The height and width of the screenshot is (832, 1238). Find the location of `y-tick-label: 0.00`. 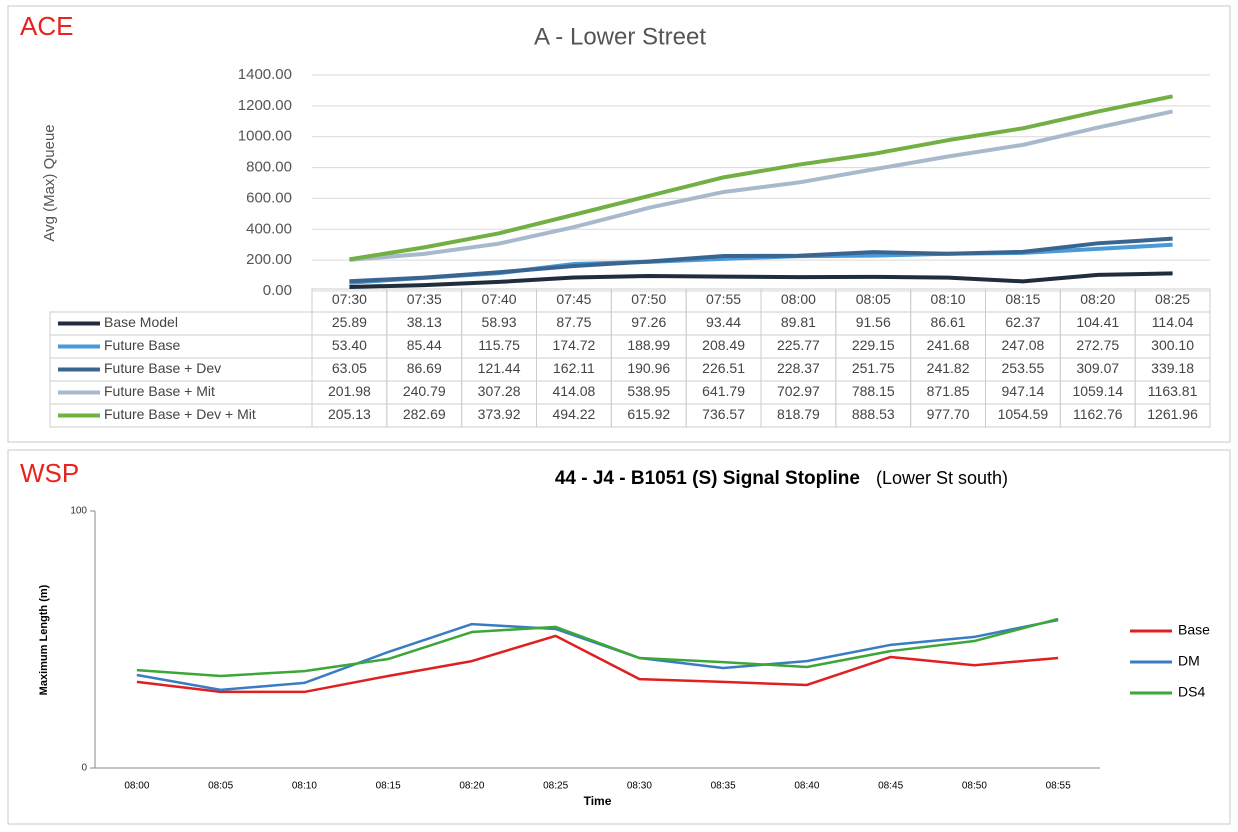

y-tick-label: 0.00 is located at coordinates (277, 290).